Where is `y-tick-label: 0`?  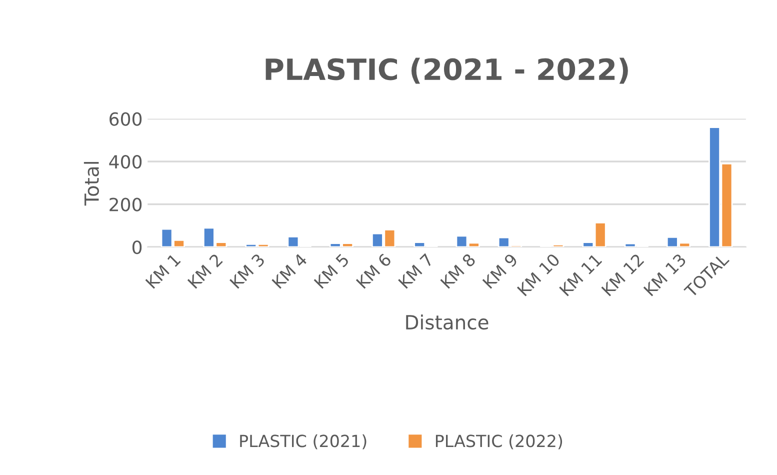
y-tick-label: 0 is located at coordinates (137, 247).